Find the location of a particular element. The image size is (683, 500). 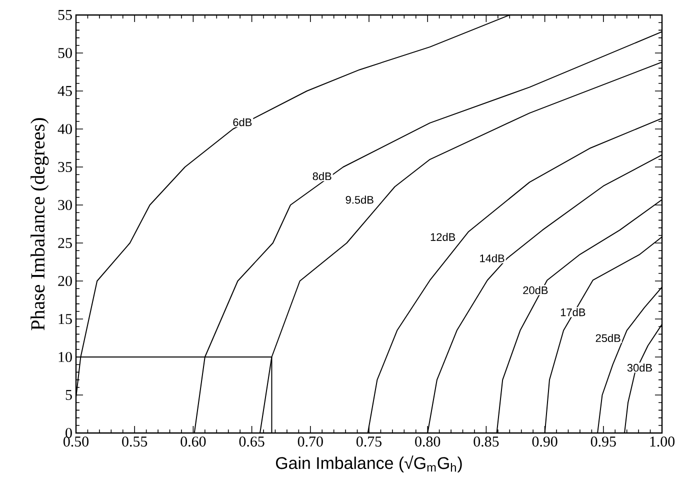

y-tick-label: 0 is located at coordinates (69, 433).